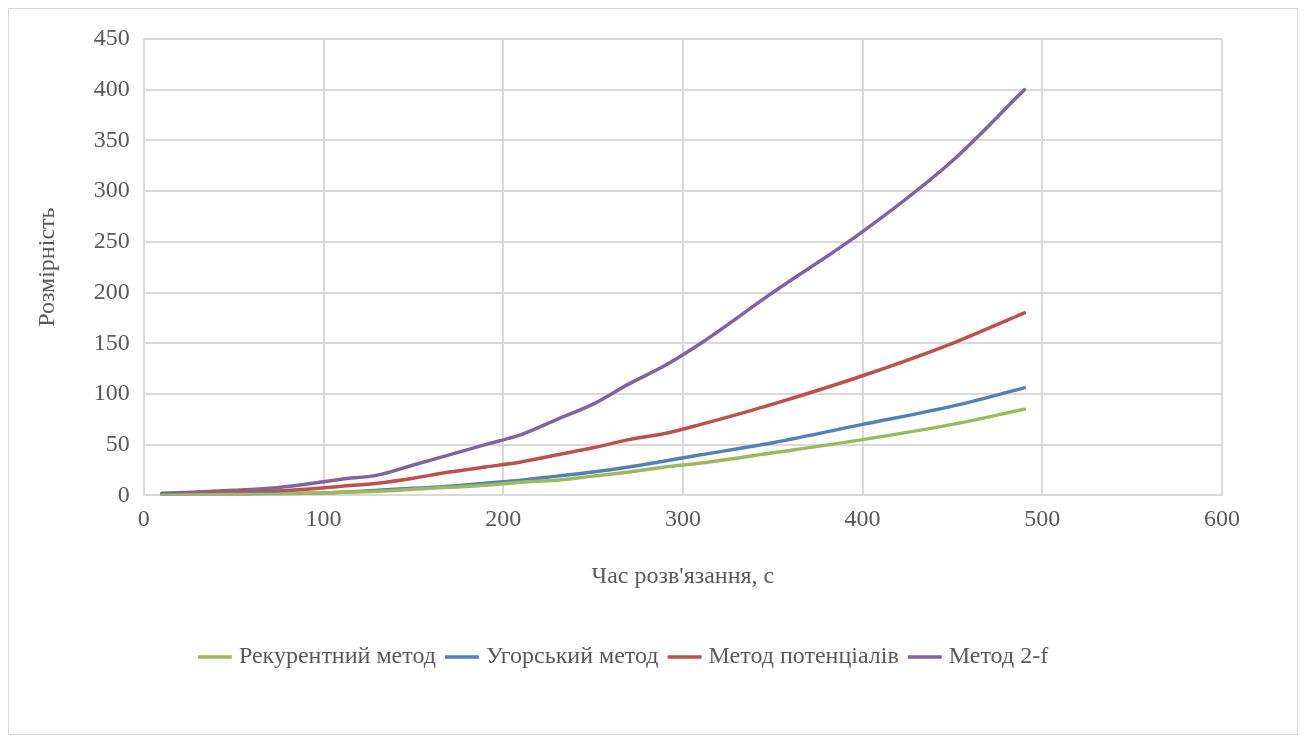  Describe the element at coordinates (111, 37) in the screenshot. I see `y-tick-label: 450` at that location.